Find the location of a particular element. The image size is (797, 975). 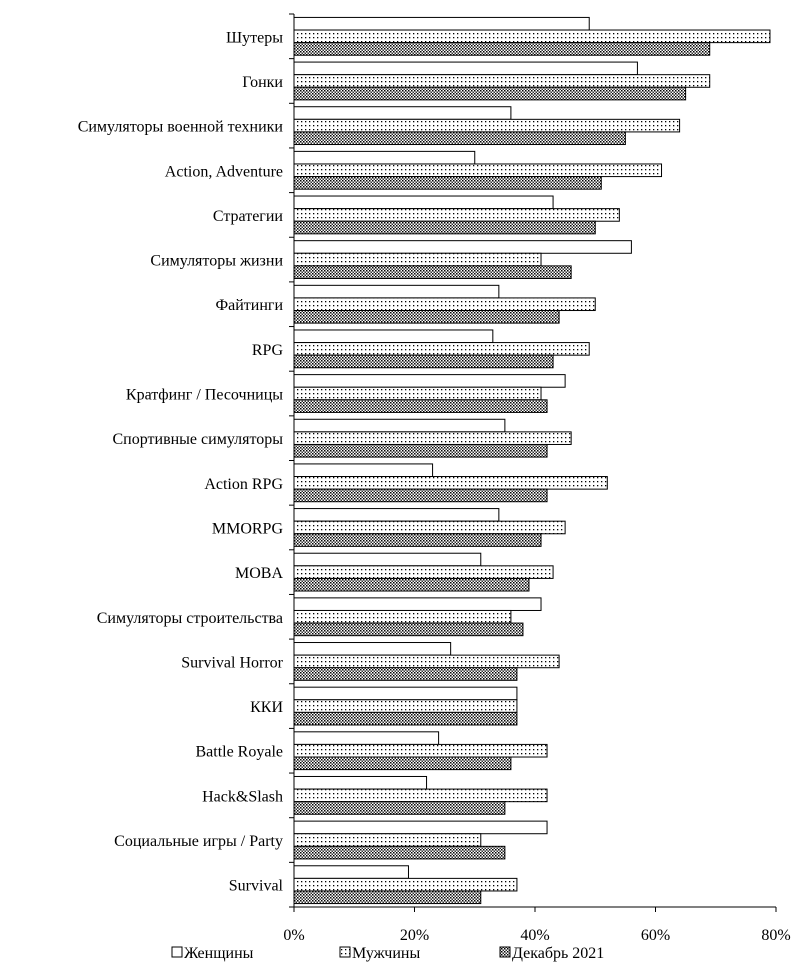

category-label: Survival Horror is located at coordinates (232, 662).